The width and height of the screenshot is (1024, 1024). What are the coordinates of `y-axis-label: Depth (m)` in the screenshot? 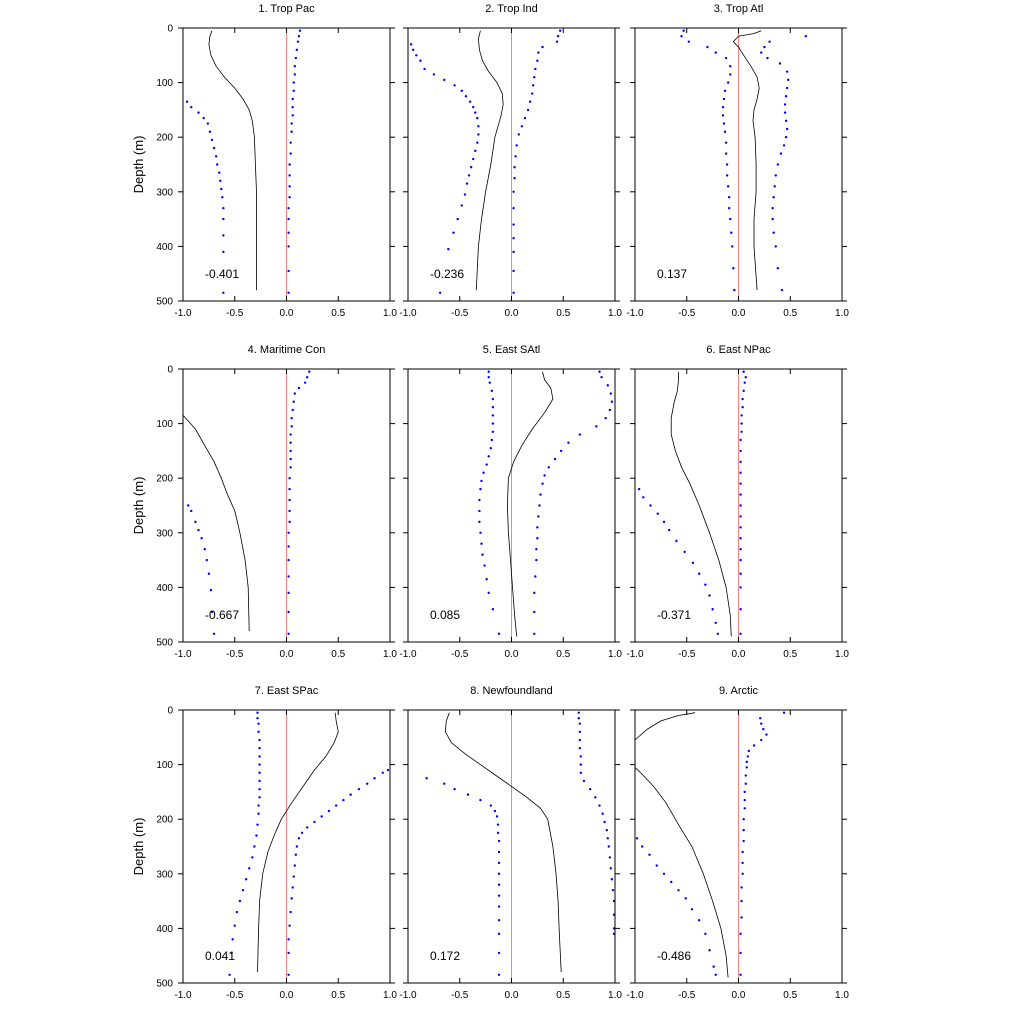 It's located at (138, 165).